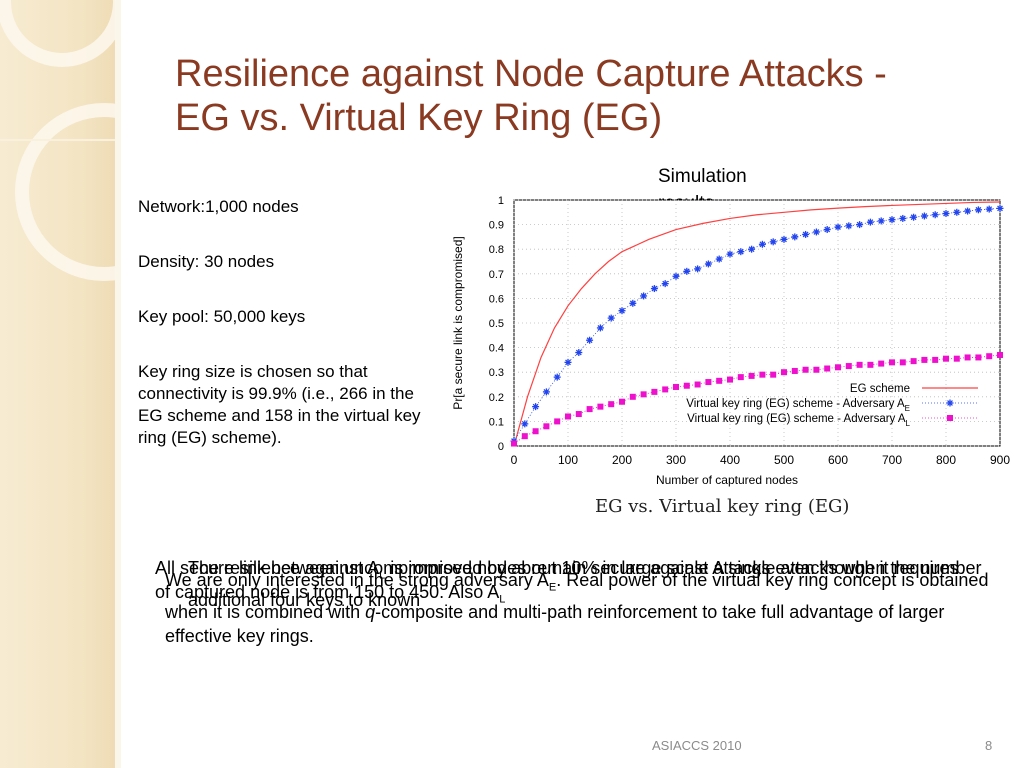 The image size is (1024, 768). I want to click on x-tick-label: 300, so click(676, 460).